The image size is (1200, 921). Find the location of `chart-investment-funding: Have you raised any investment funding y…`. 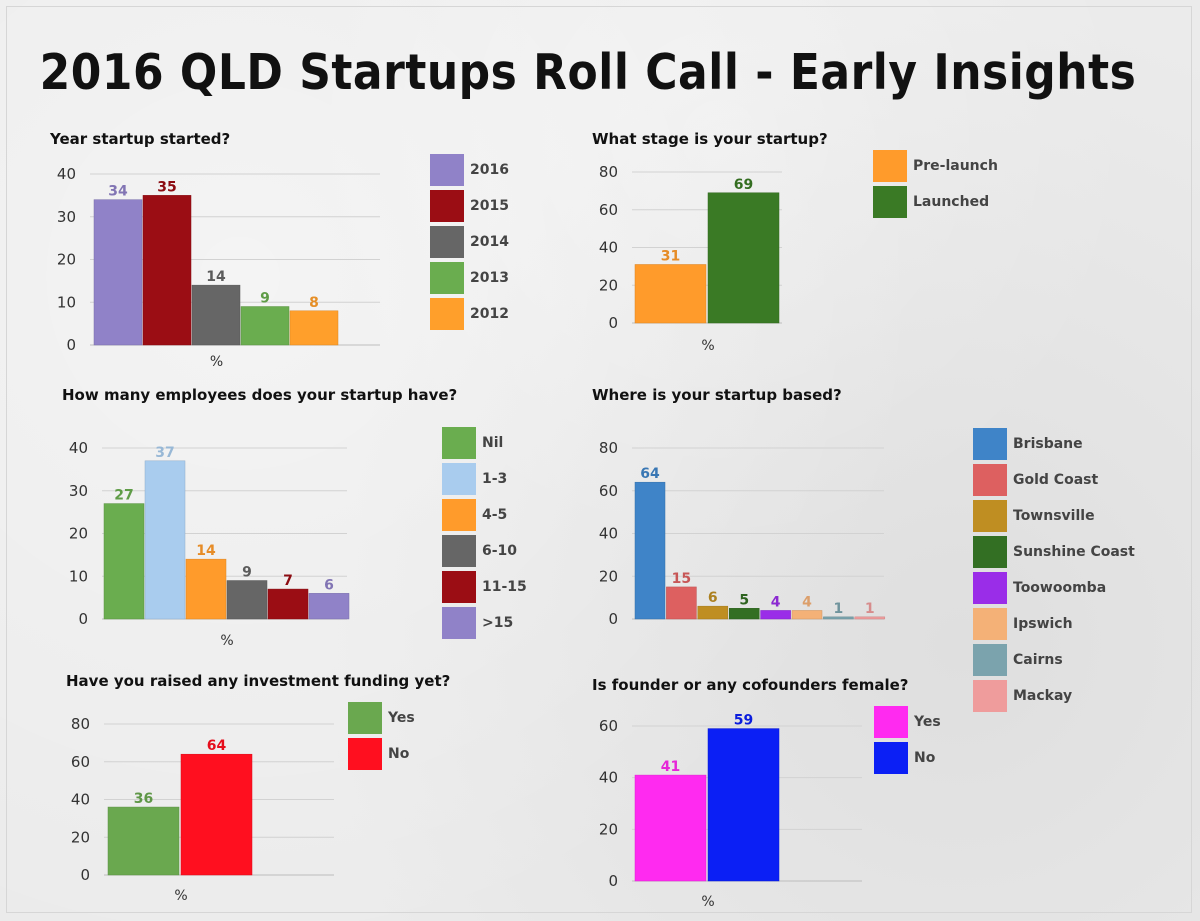

chart-investment-funding: Have you raised any investment funding y… is located at coordinates (316, 792).